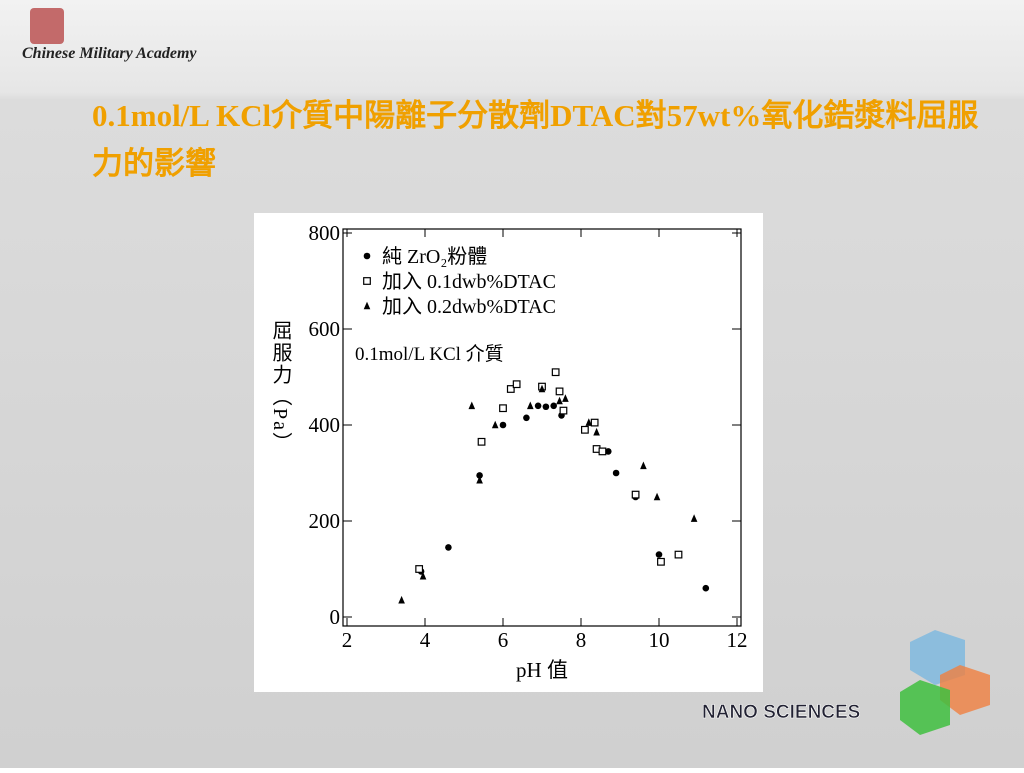 The width and height of the screenshot is (1024, 773). What do you see at coordinates (429, 354) in the screenshot?
I see `annotation: 0.1mol/L KCl 介質` at bounding box center [429, 354].